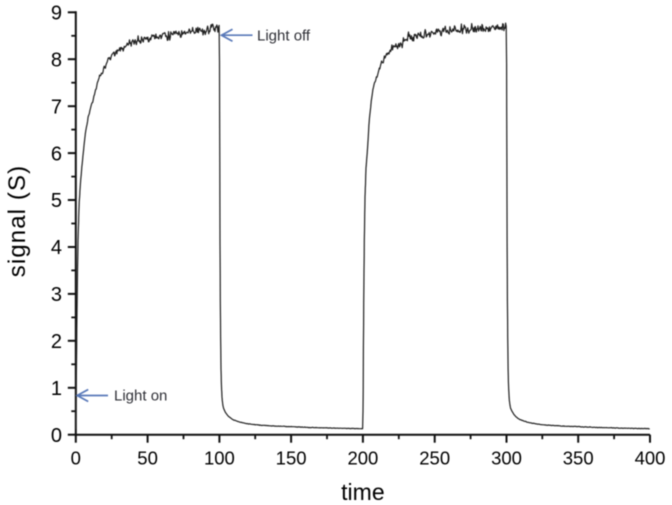 This screenshot has height=505, width=672. I want to click on svg-text: signal (S), so click(17, 221).